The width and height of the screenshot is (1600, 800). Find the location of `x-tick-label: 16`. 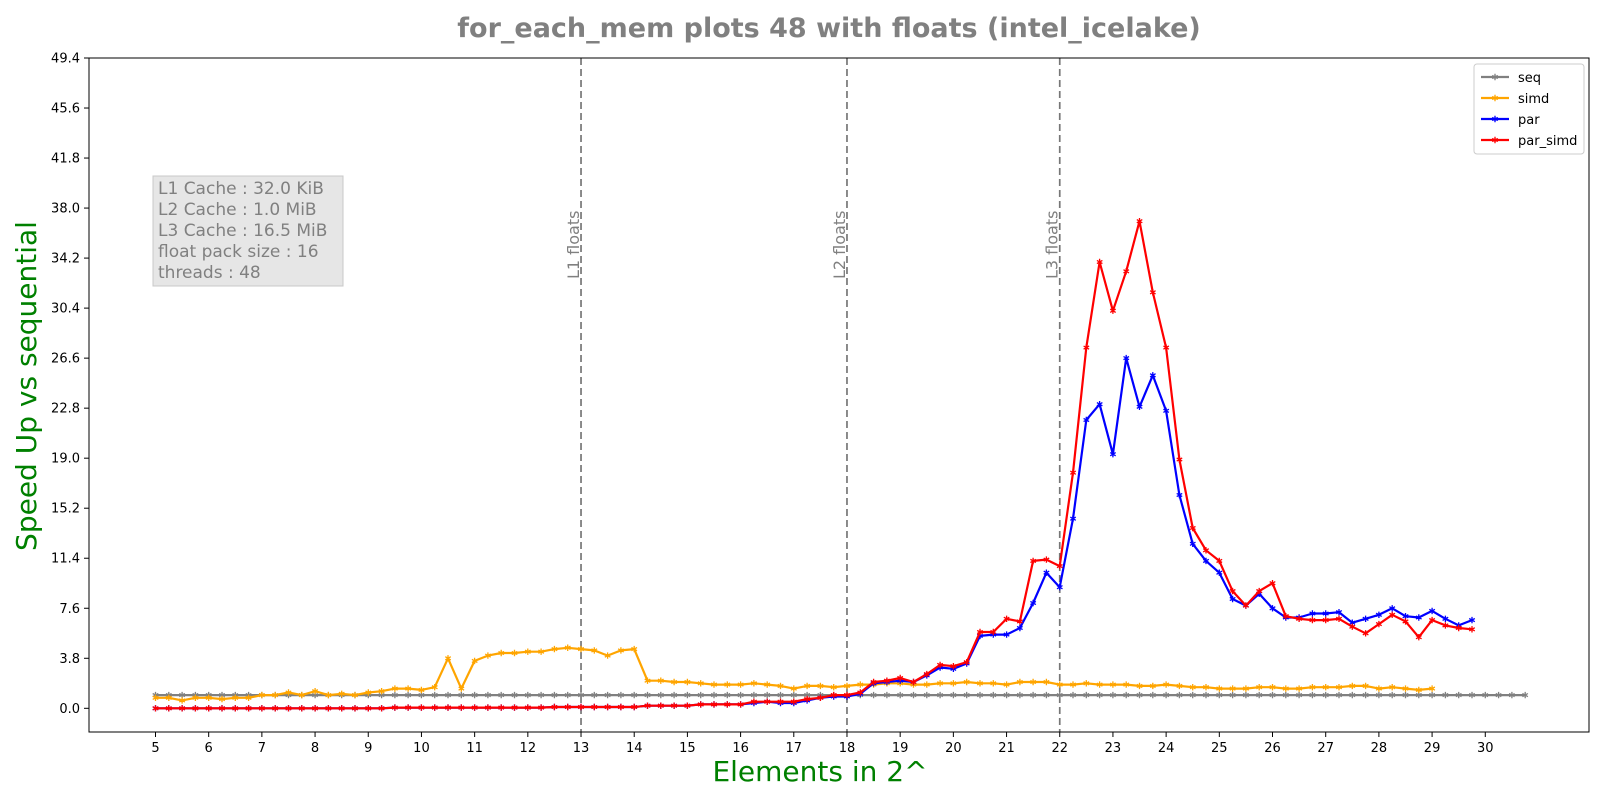

x-tick-label: 16 is located at coordinates (740, 748).